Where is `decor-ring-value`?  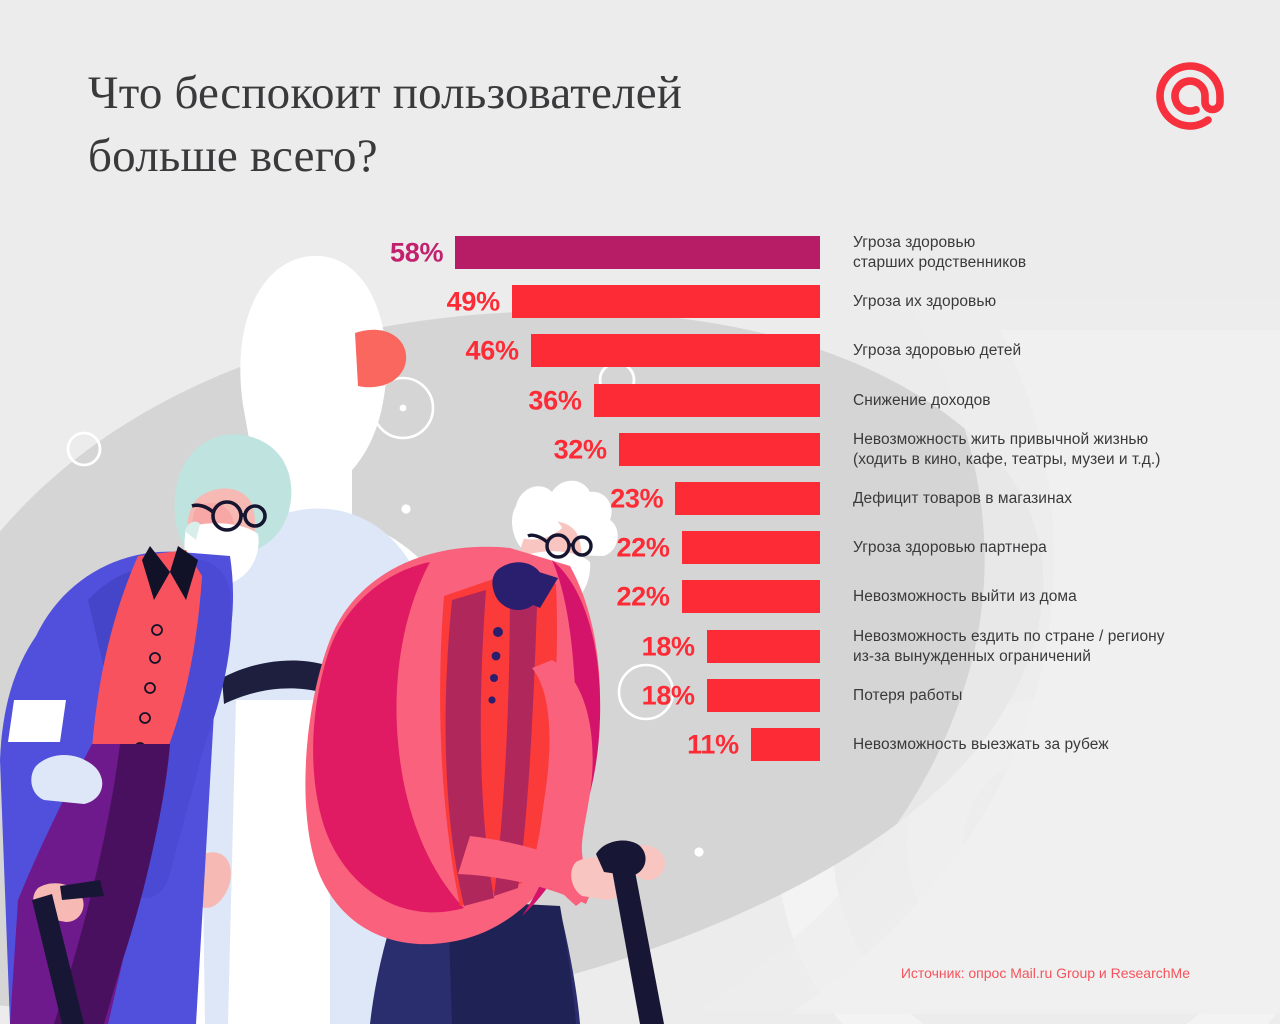 decor-ring-value is located at coordinates (646, 692).